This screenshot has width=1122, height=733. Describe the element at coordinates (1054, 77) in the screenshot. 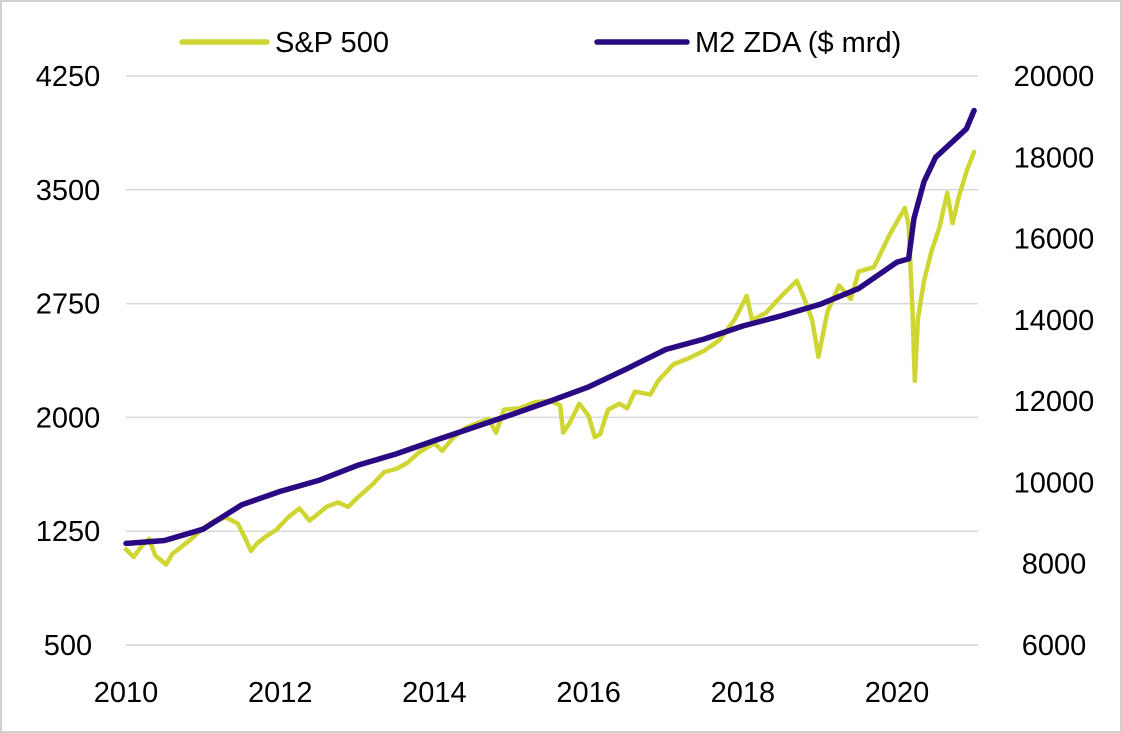

I see `right-axis-tick-label: 20000` at that location.